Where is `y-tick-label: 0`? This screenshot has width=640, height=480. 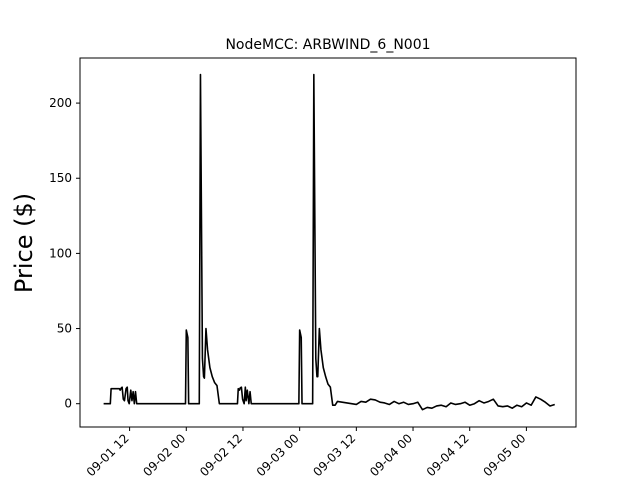 y-tick-label: 0 is located at coordinates (68, 404).